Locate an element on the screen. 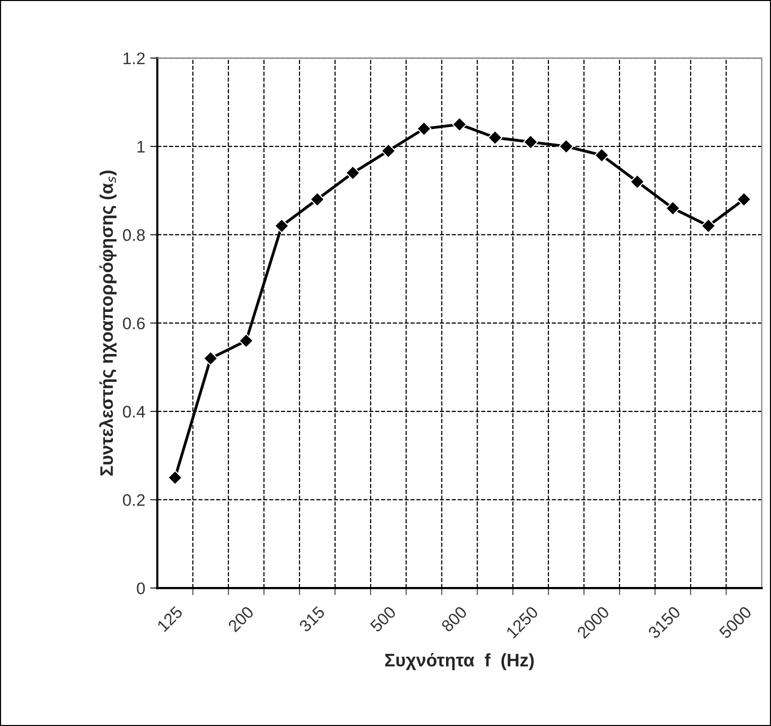  y-tick-label: 0.8 is located at coordinates (133, 235).